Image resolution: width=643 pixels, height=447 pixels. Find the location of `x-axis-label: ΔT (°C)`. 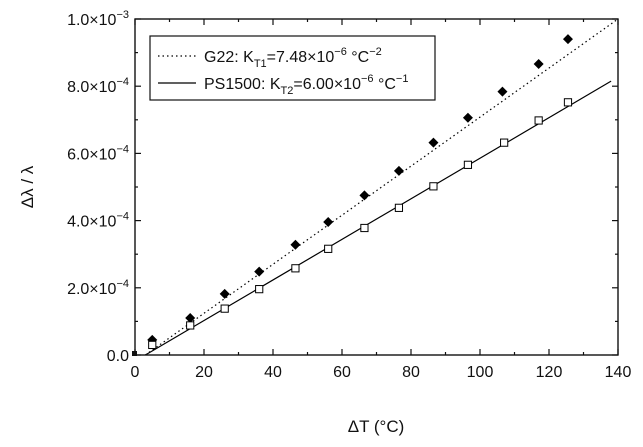

x-axis-label: ΔT (°C) is located at coordinates (376, 426).